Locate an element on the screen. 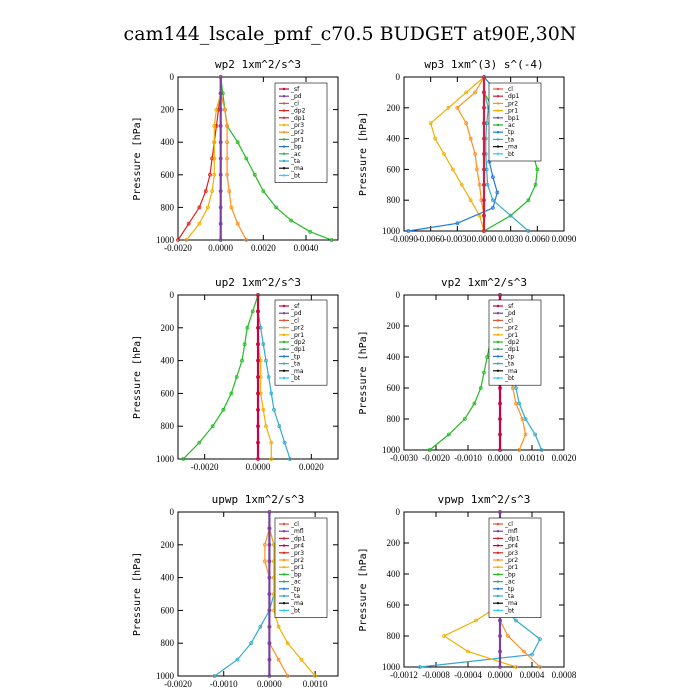  x-tick-label: -0.0012 is located at coordinates (404, 675).